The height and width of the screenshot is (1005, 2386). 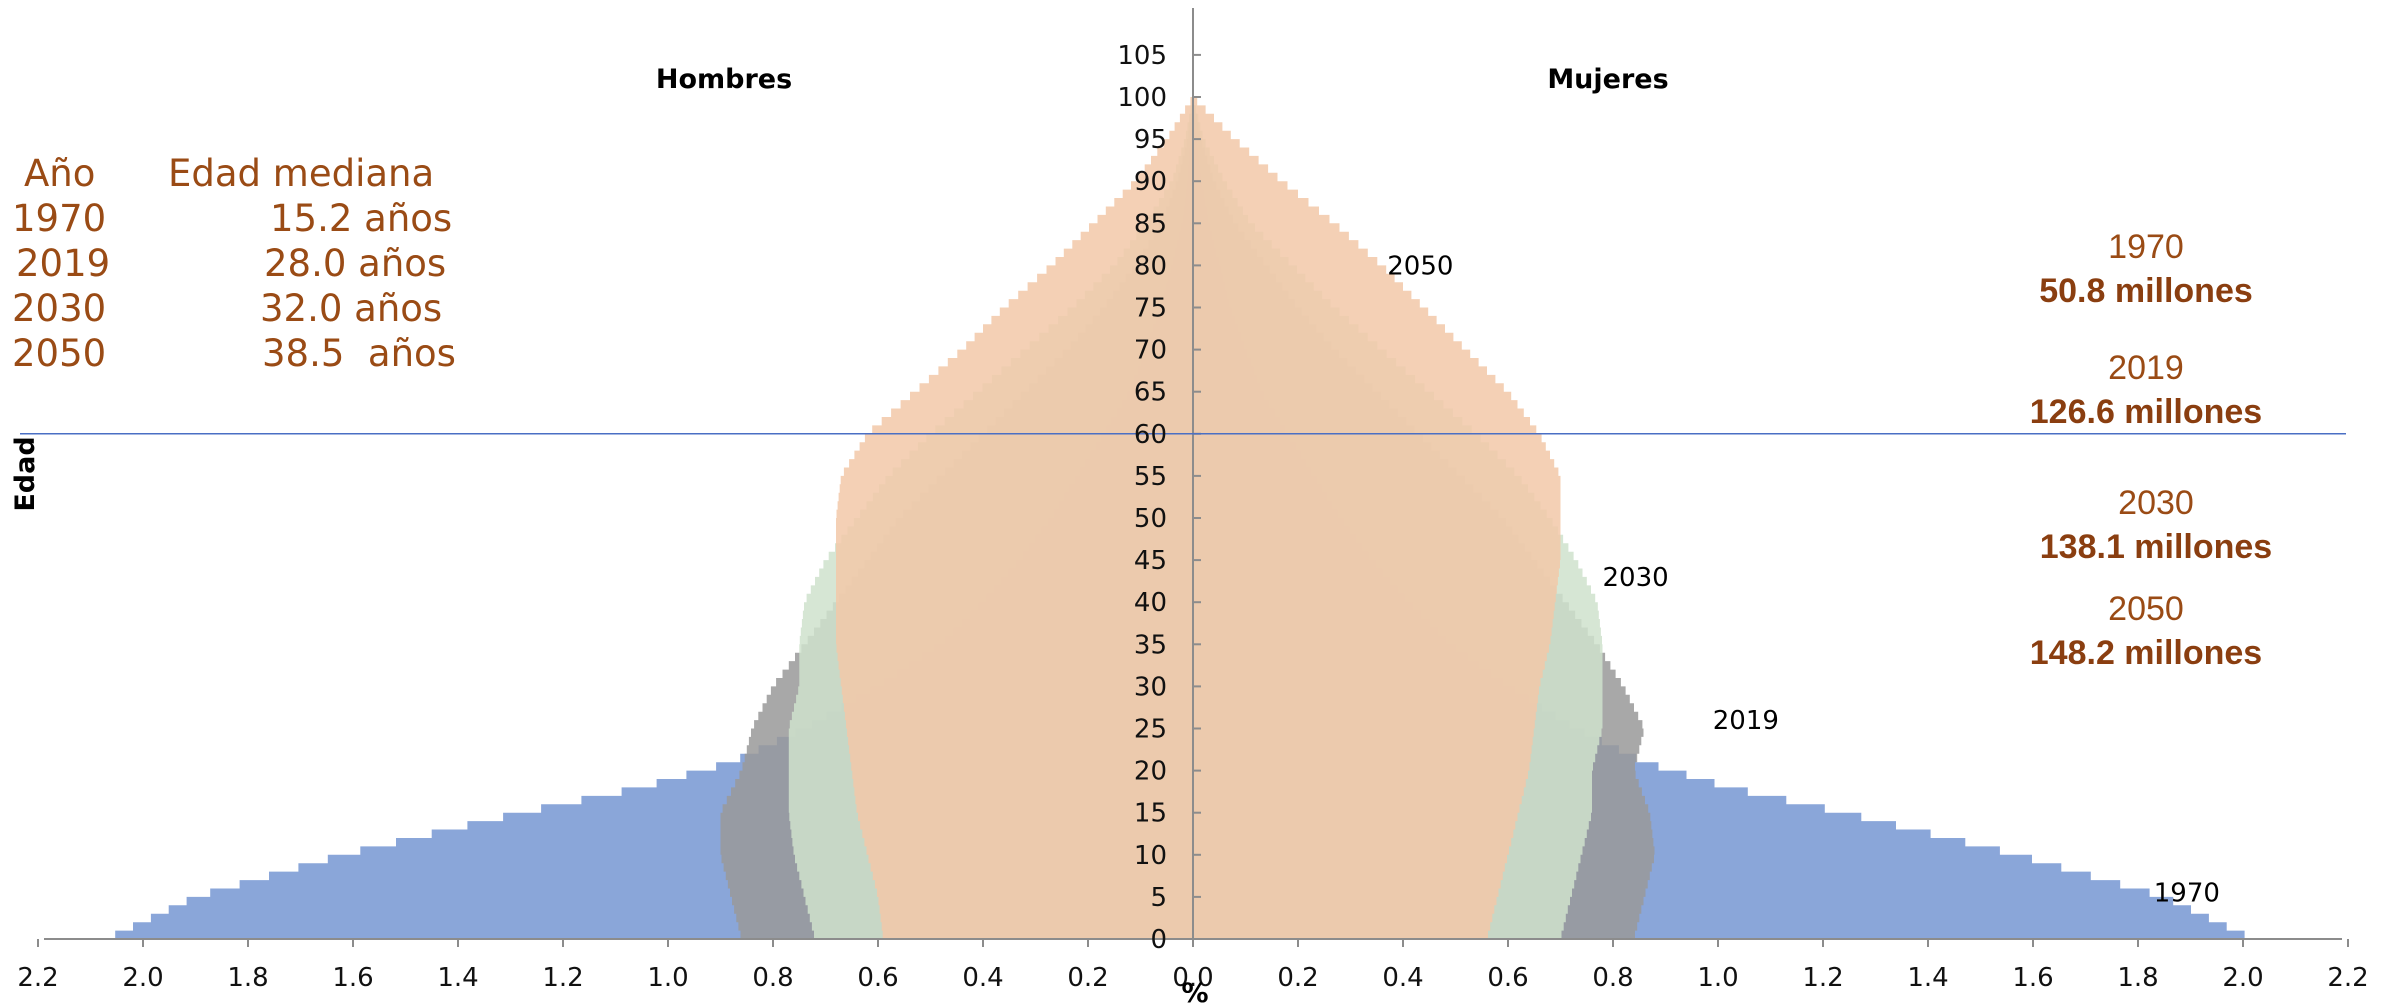 What do you see at coordinates (1150, 393) in the screenshot?
I see `y-tick-label: 65` at bounding box center [1150, 393].